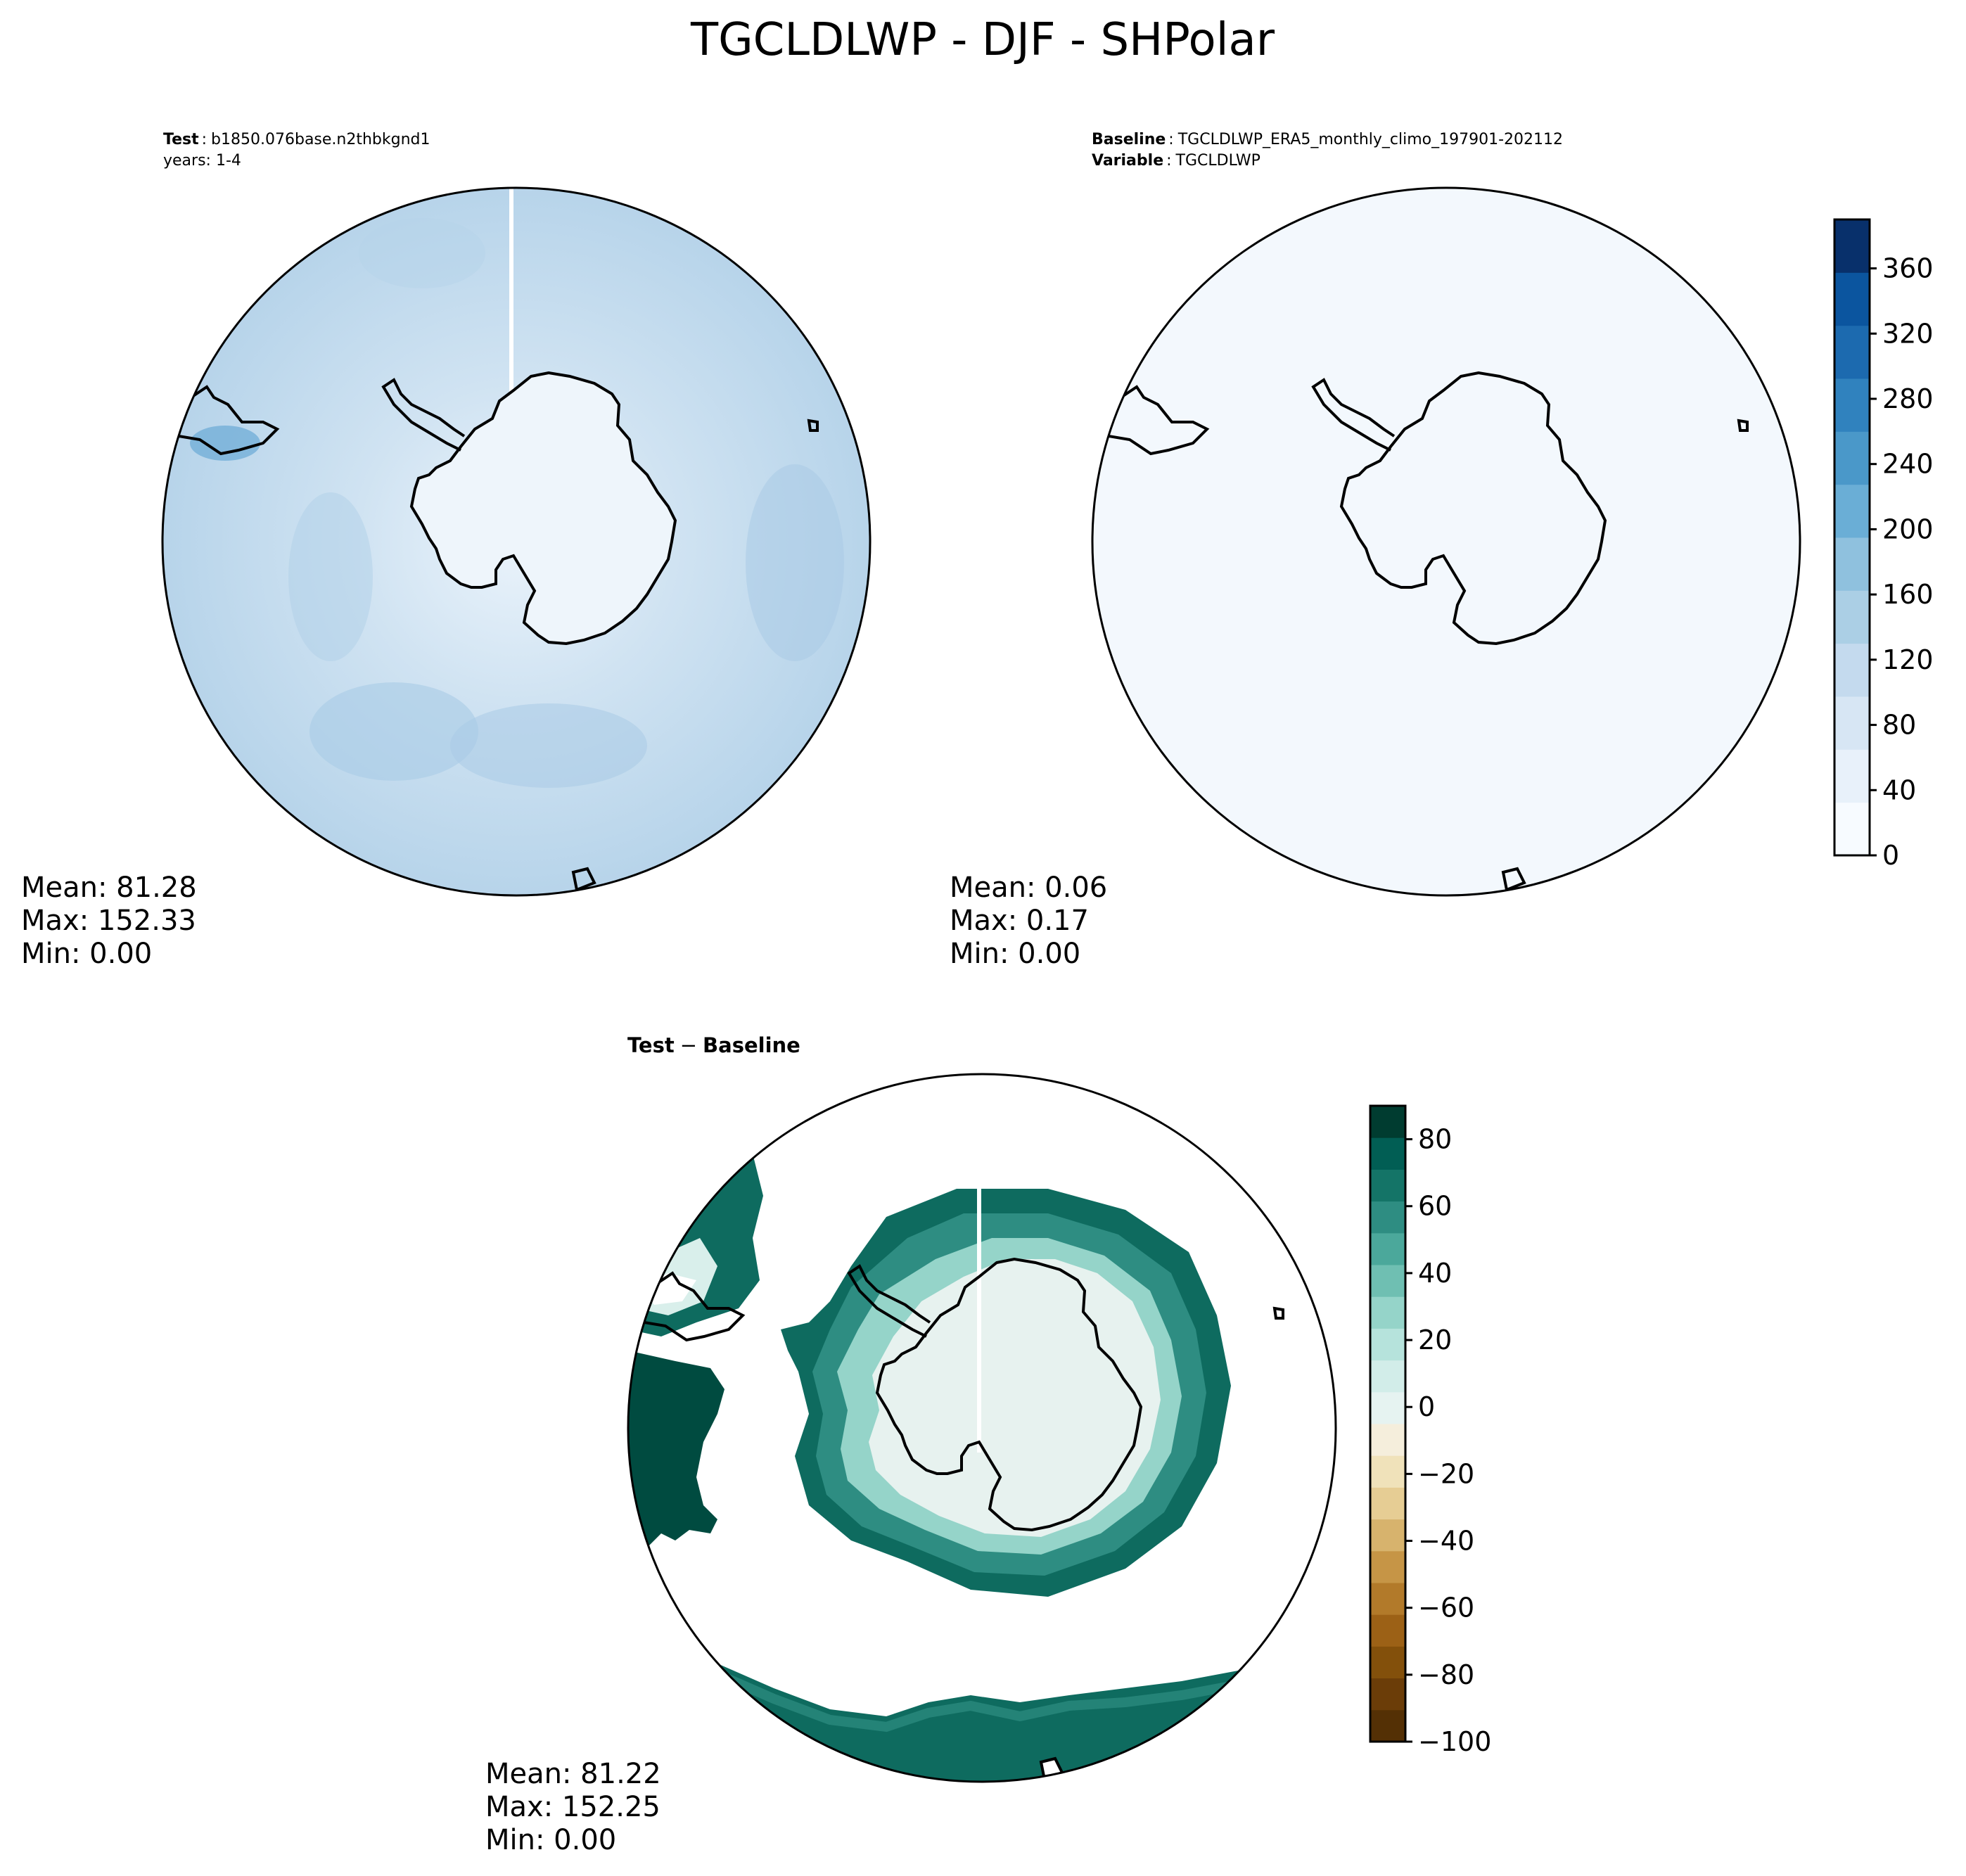 The image size is (1966, 1876). What do you see at coordinates (1446, 1473) in the screenshot?
I see `colorbar-tick-label: −20` at bounding box center [1446, 1473].